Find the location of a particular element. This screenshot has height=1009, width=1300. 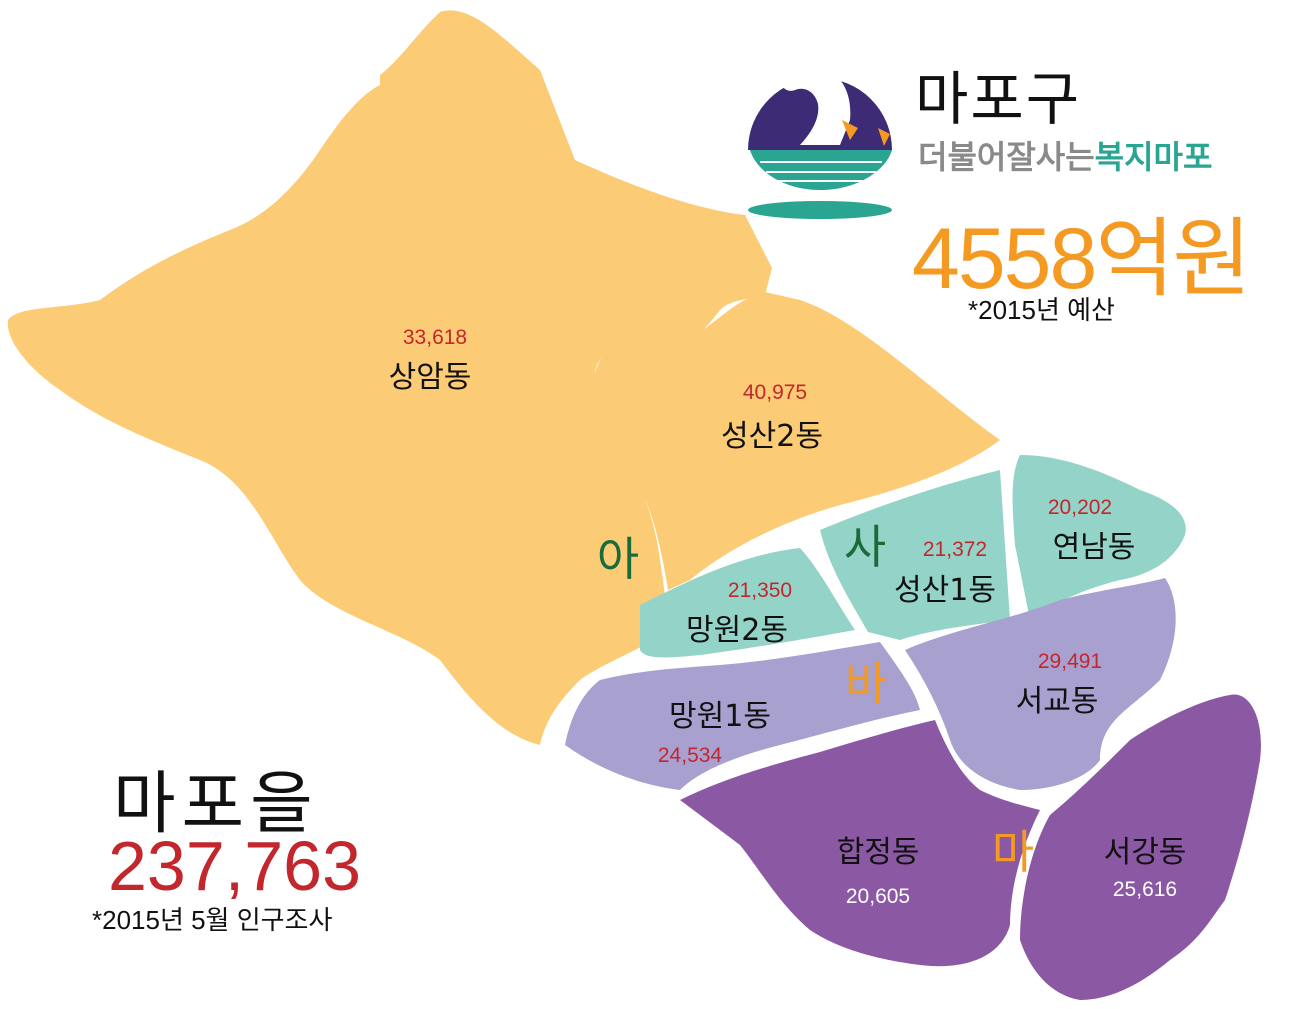

population-mangwon1: 24,534 is located at coordinates (690, 755).